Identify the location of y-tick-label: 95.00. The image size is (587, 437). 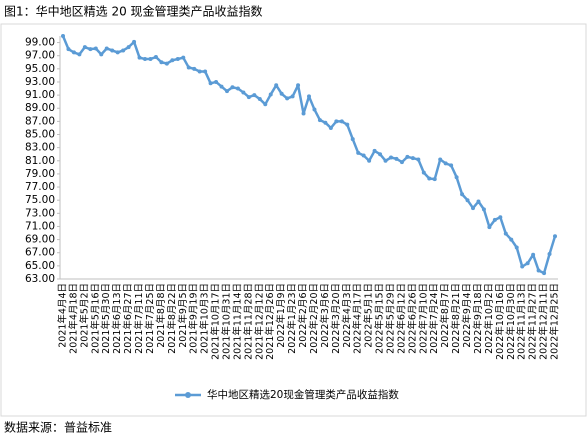
(40, 69).